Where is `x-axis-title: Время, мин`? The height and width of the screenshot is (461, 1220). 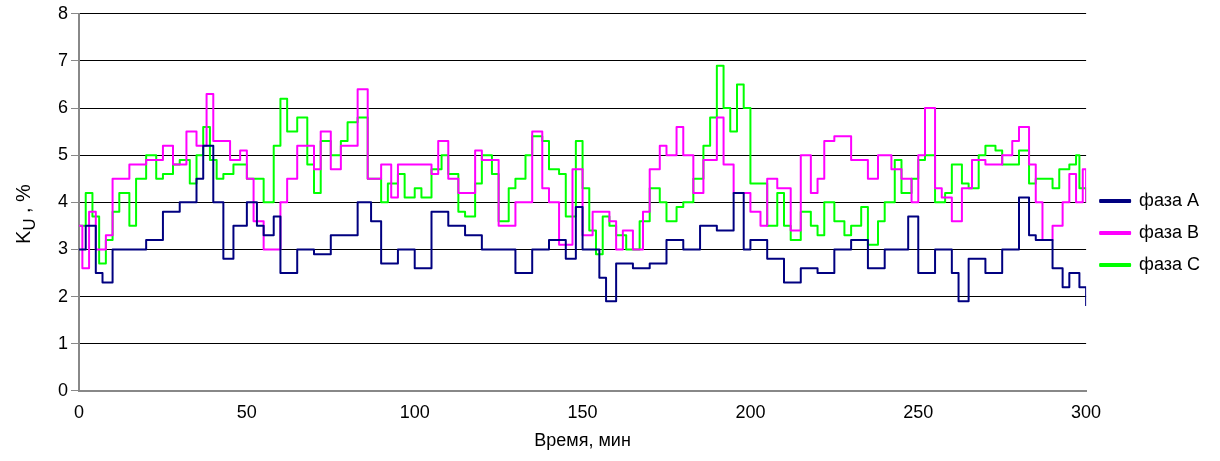 x-axis-title: Время, мин is located at coordinates (582, 440).